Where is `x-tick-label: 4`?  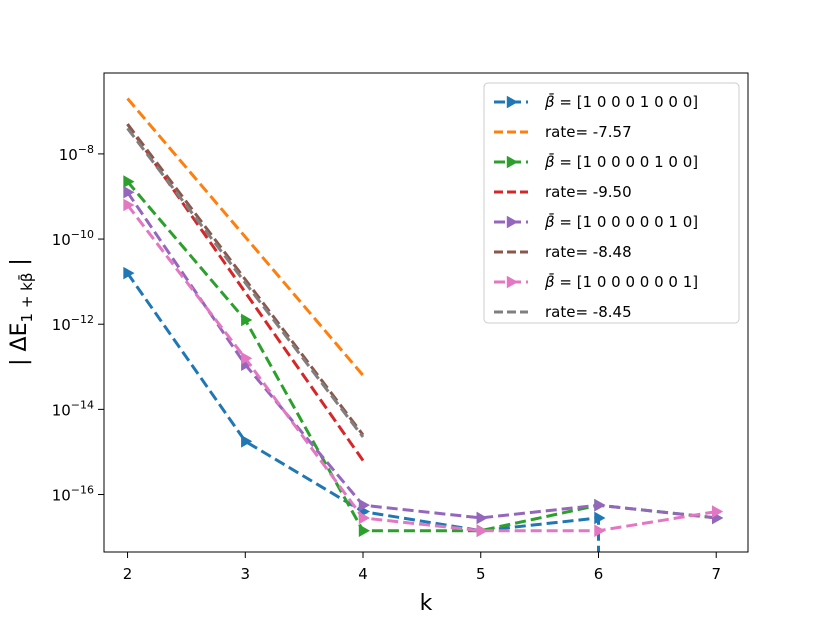
x-tick-label: 4 is located at coordinates (363, 574).